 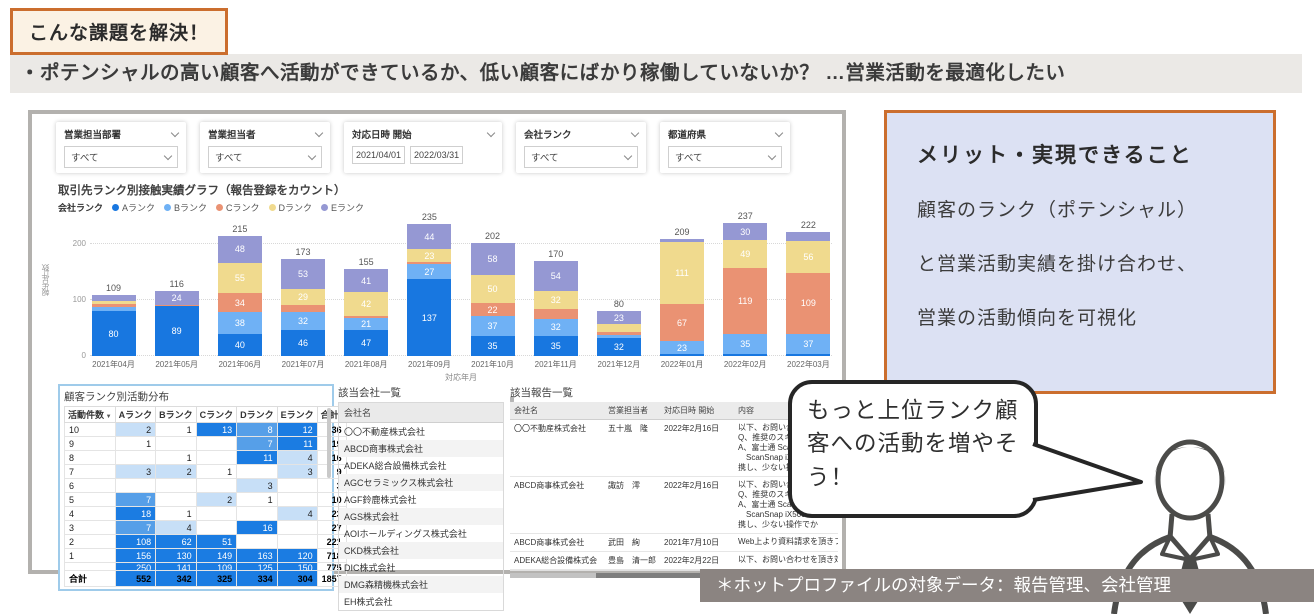 I want to click on bar-segment-Dランク: 42, so click(x=366, y=304).